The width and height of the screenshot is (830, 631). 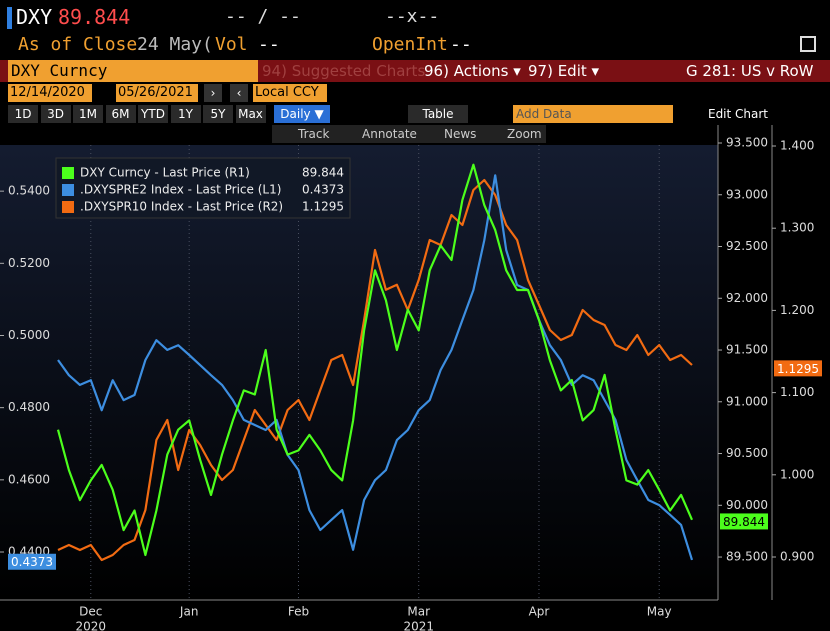 I want to click on ticker: DXY, so click(x=34, y=17).